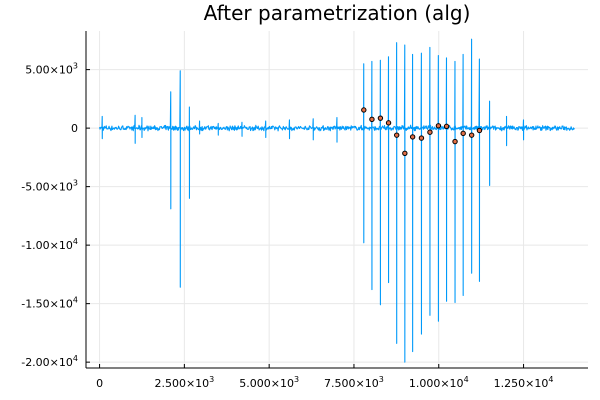  Describe the element at coordinates (99, 383) in the screenshot. I see `x-tick-label: 0` at that location.